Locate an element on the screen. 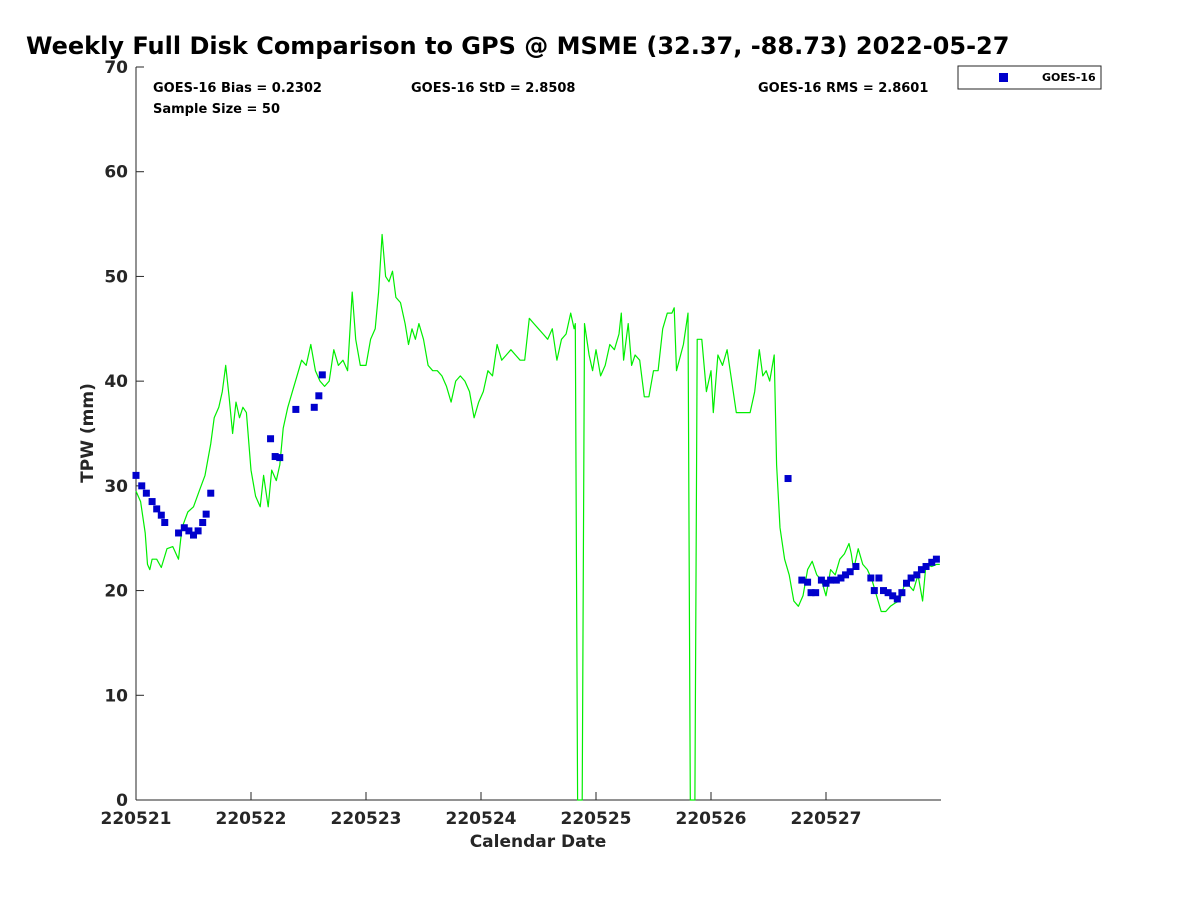 This screenshot has height=900, width=1200. y-tick-label: 0 is located at coordinates (122, 801).